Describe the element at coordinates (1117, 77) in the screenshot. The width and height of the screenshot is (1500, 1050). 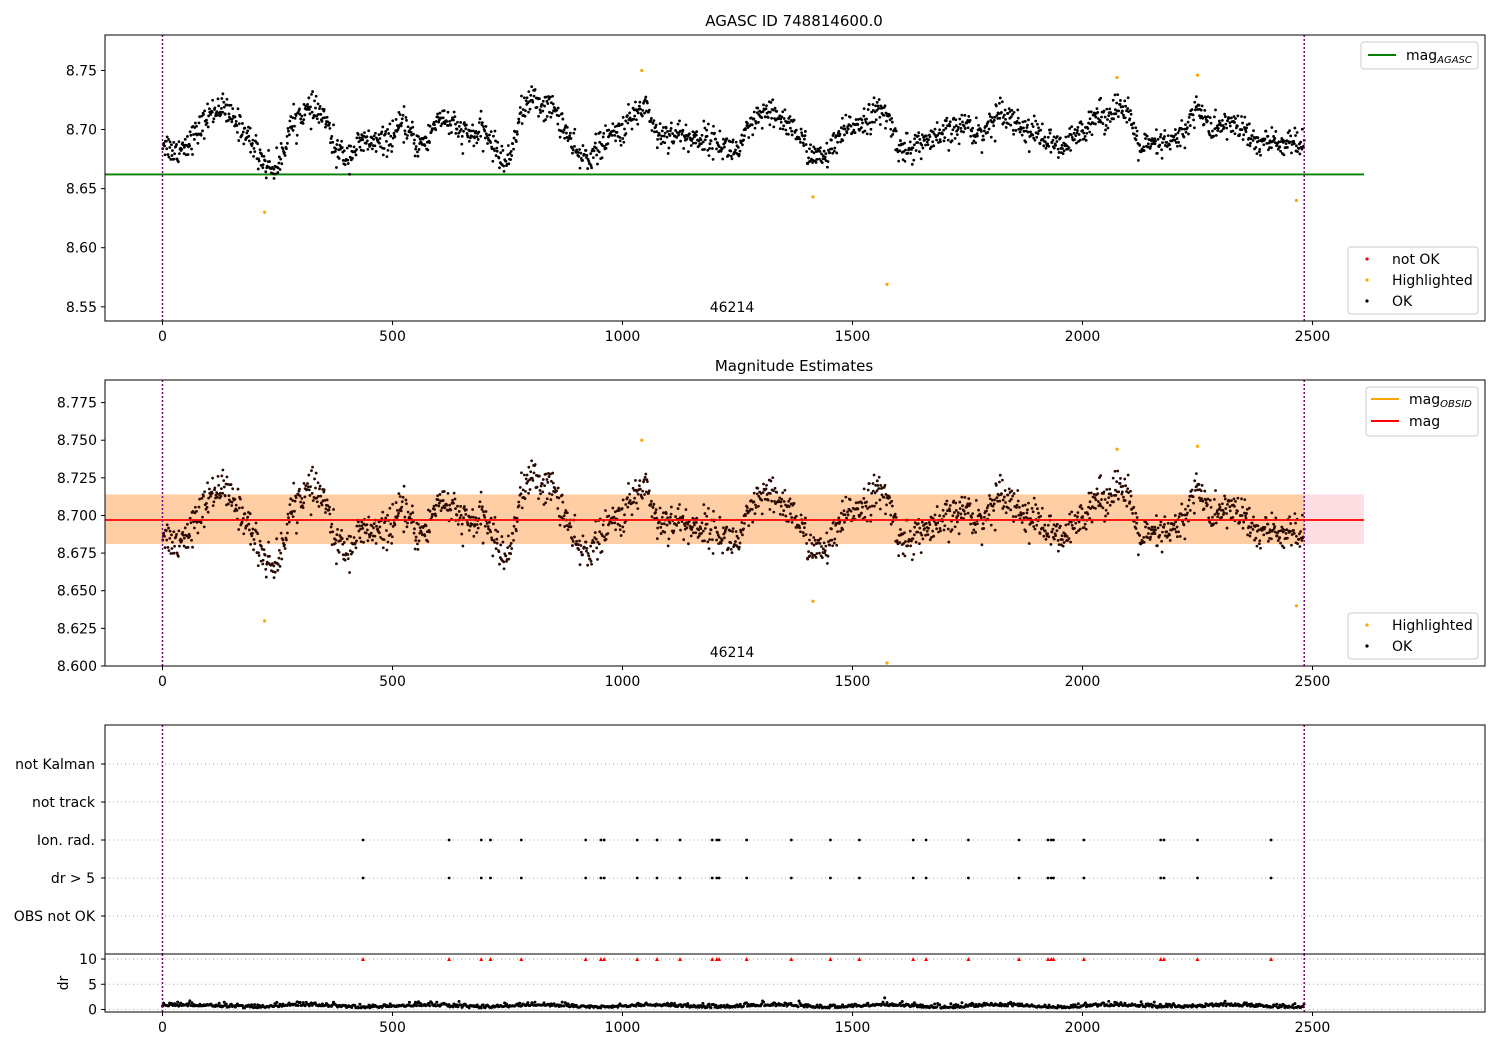
I see `highlighted-point` at that location.